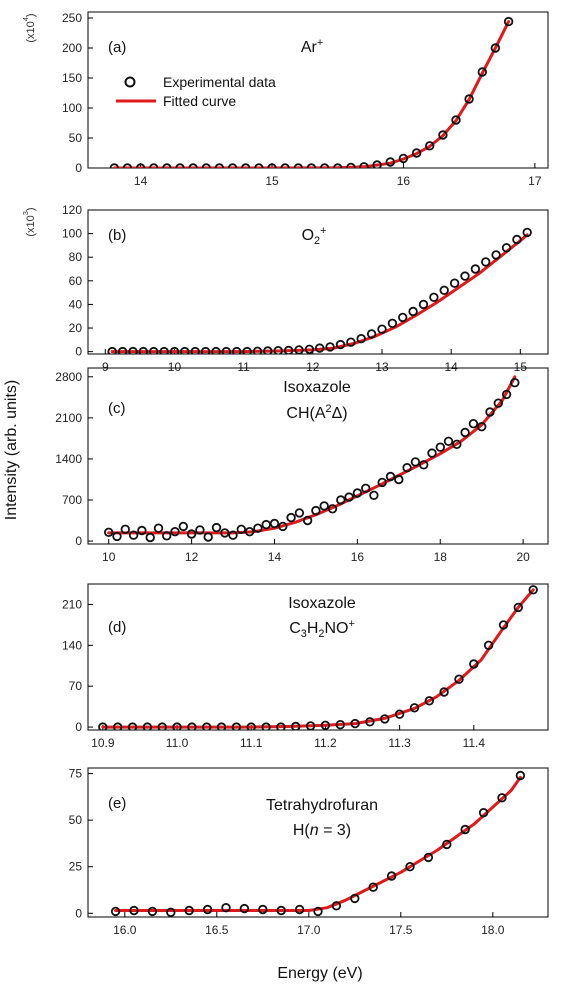 The height and width of the screenshot is (985, 565). I want to click on x-tick-label: 10.9, so click(103, 743).